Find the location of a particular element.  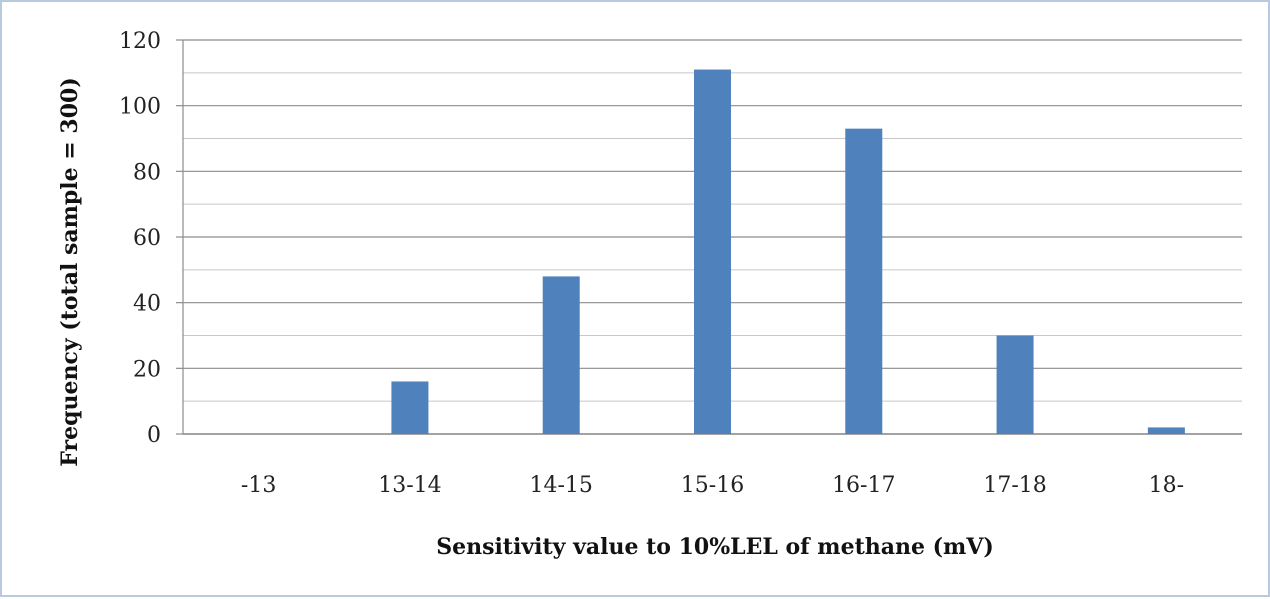

x-tick-labels: -13 13-14 14-15 15-16 16-17 17-18 18- is located at coordinates (712, 485).